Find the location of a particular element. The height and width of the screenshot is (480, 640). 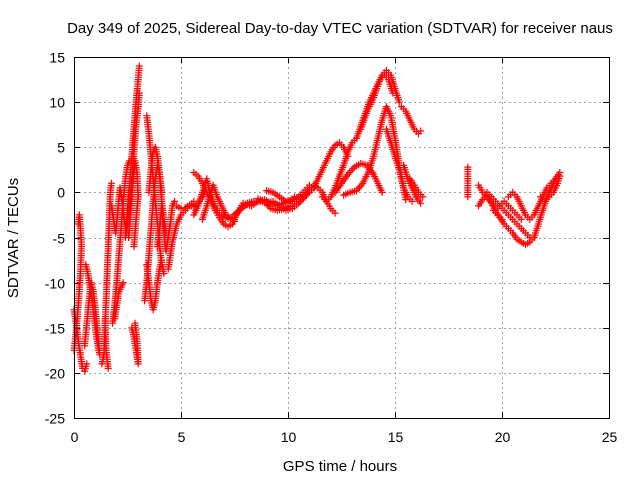

x-axis-label: GPS time / hours is located at coordinates (340, 466).